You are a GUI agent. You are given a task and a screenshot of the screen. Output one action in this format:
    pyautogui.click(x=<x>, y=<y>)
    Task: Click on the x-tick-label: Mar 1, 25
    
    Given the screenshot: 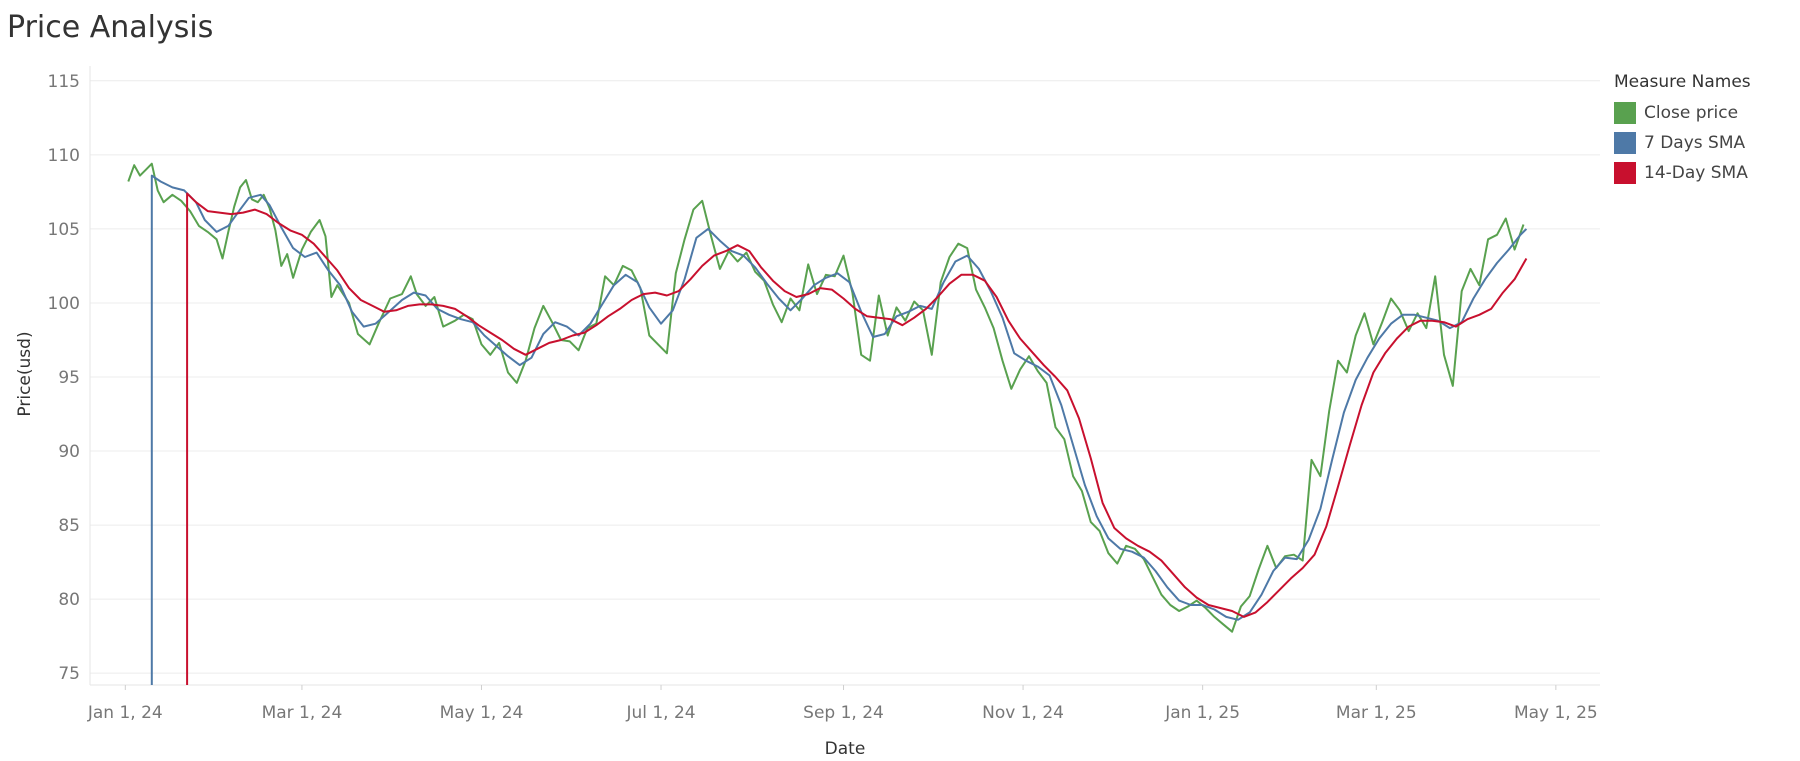 What is the action you would take?
    pyautogui.click(x=1376, y=713)
    